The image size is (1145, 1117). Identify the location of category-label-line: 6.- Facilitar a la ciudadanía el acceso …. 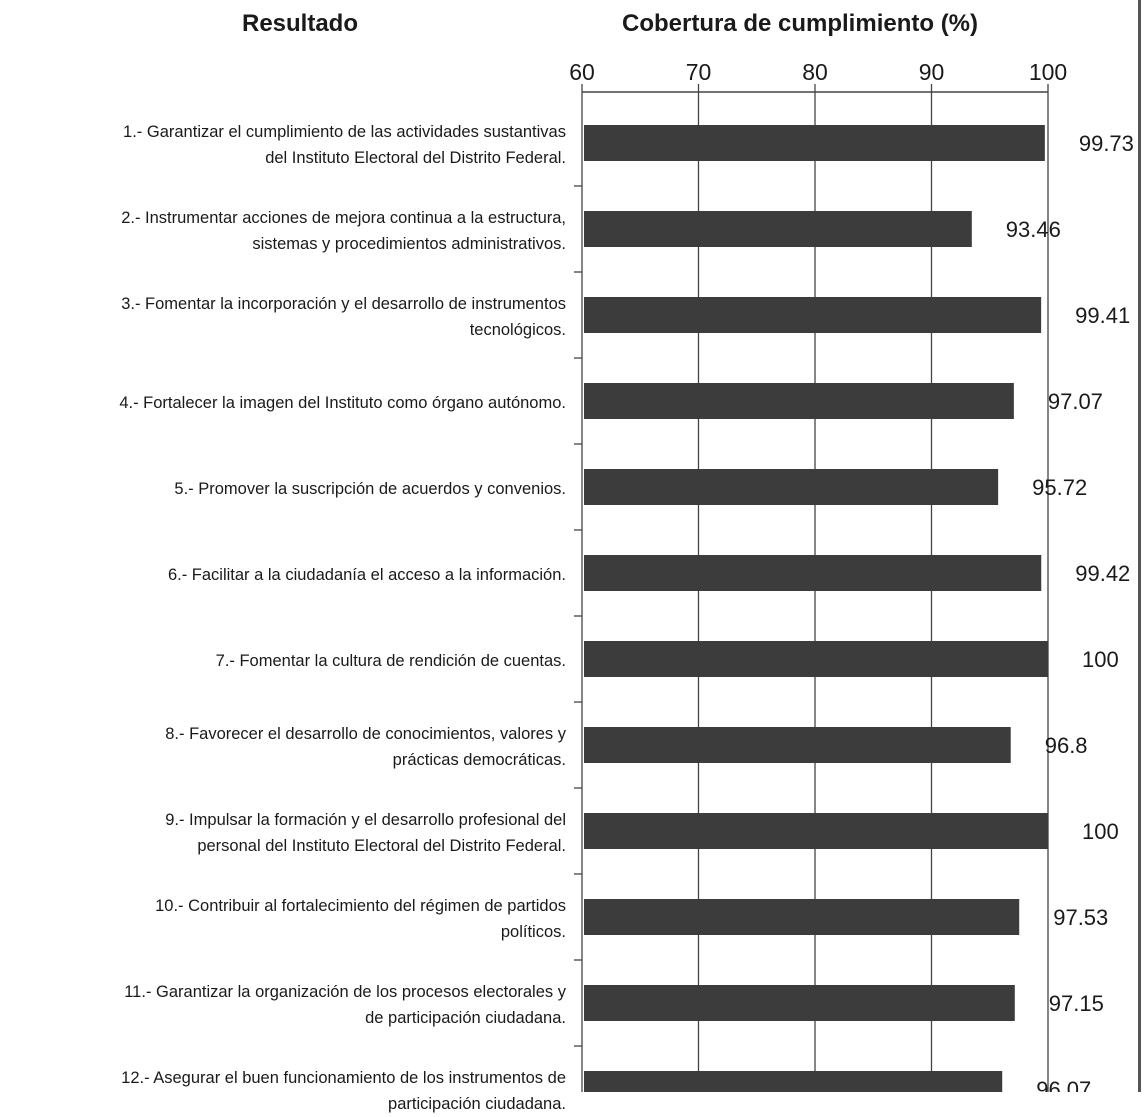
(366, 575).